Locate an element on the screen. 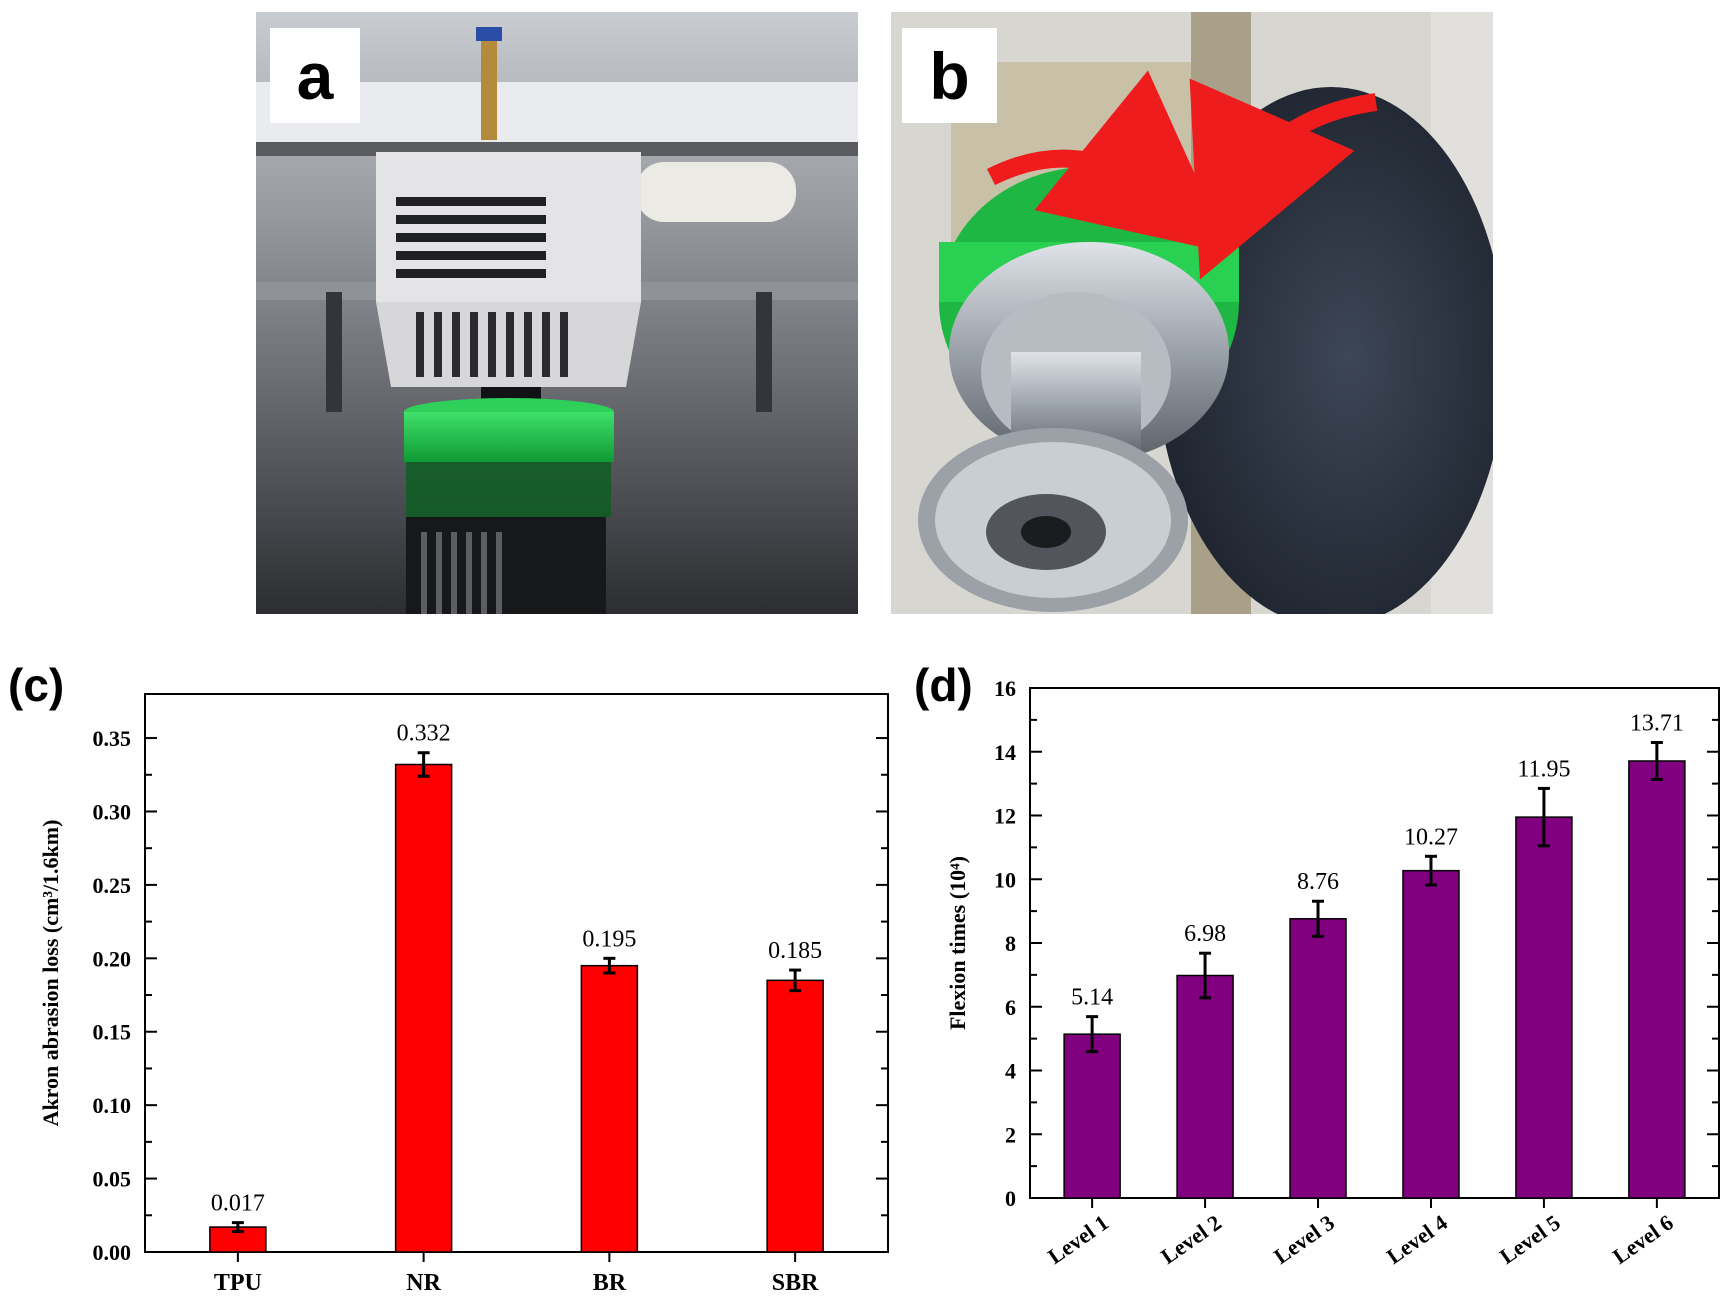 The image size is (1724, 1296). data-label: 5.14 is located at coordinates (1092, 998).